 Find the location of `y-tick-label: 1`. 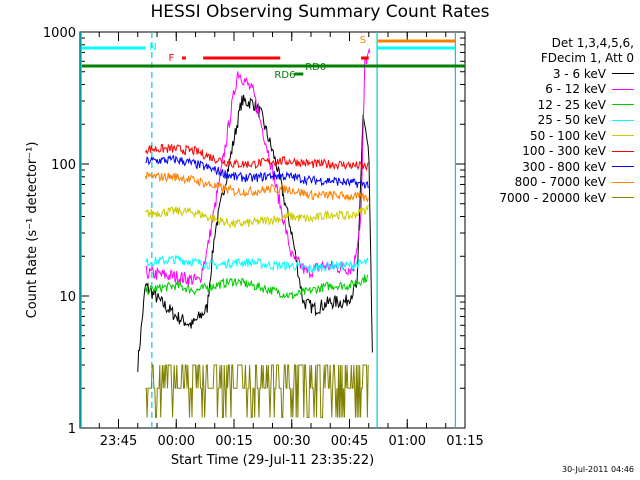

y-tick-label: 1 is located at coordinates (72, 429).